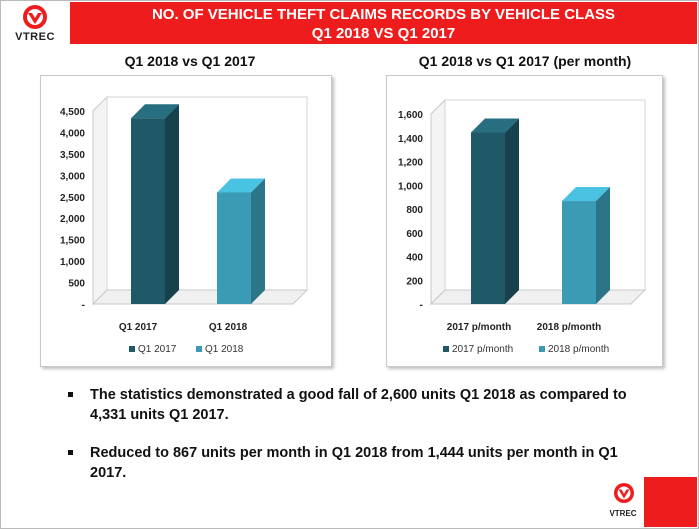  What do you see at coordinates (623, 513) in the screenshot?
I see `footer-logo-text: VTREC` at bounding box center [623, 513].